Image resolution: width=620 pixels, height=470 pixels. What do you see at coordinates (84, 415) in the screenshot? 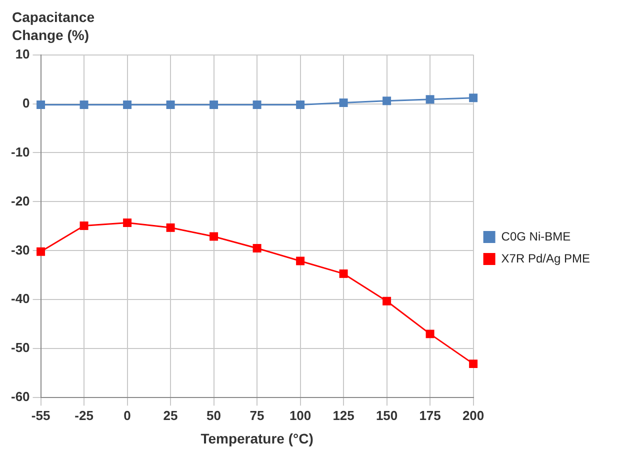
I see `x-tick-label: -25` at bounding box center [84, 415].